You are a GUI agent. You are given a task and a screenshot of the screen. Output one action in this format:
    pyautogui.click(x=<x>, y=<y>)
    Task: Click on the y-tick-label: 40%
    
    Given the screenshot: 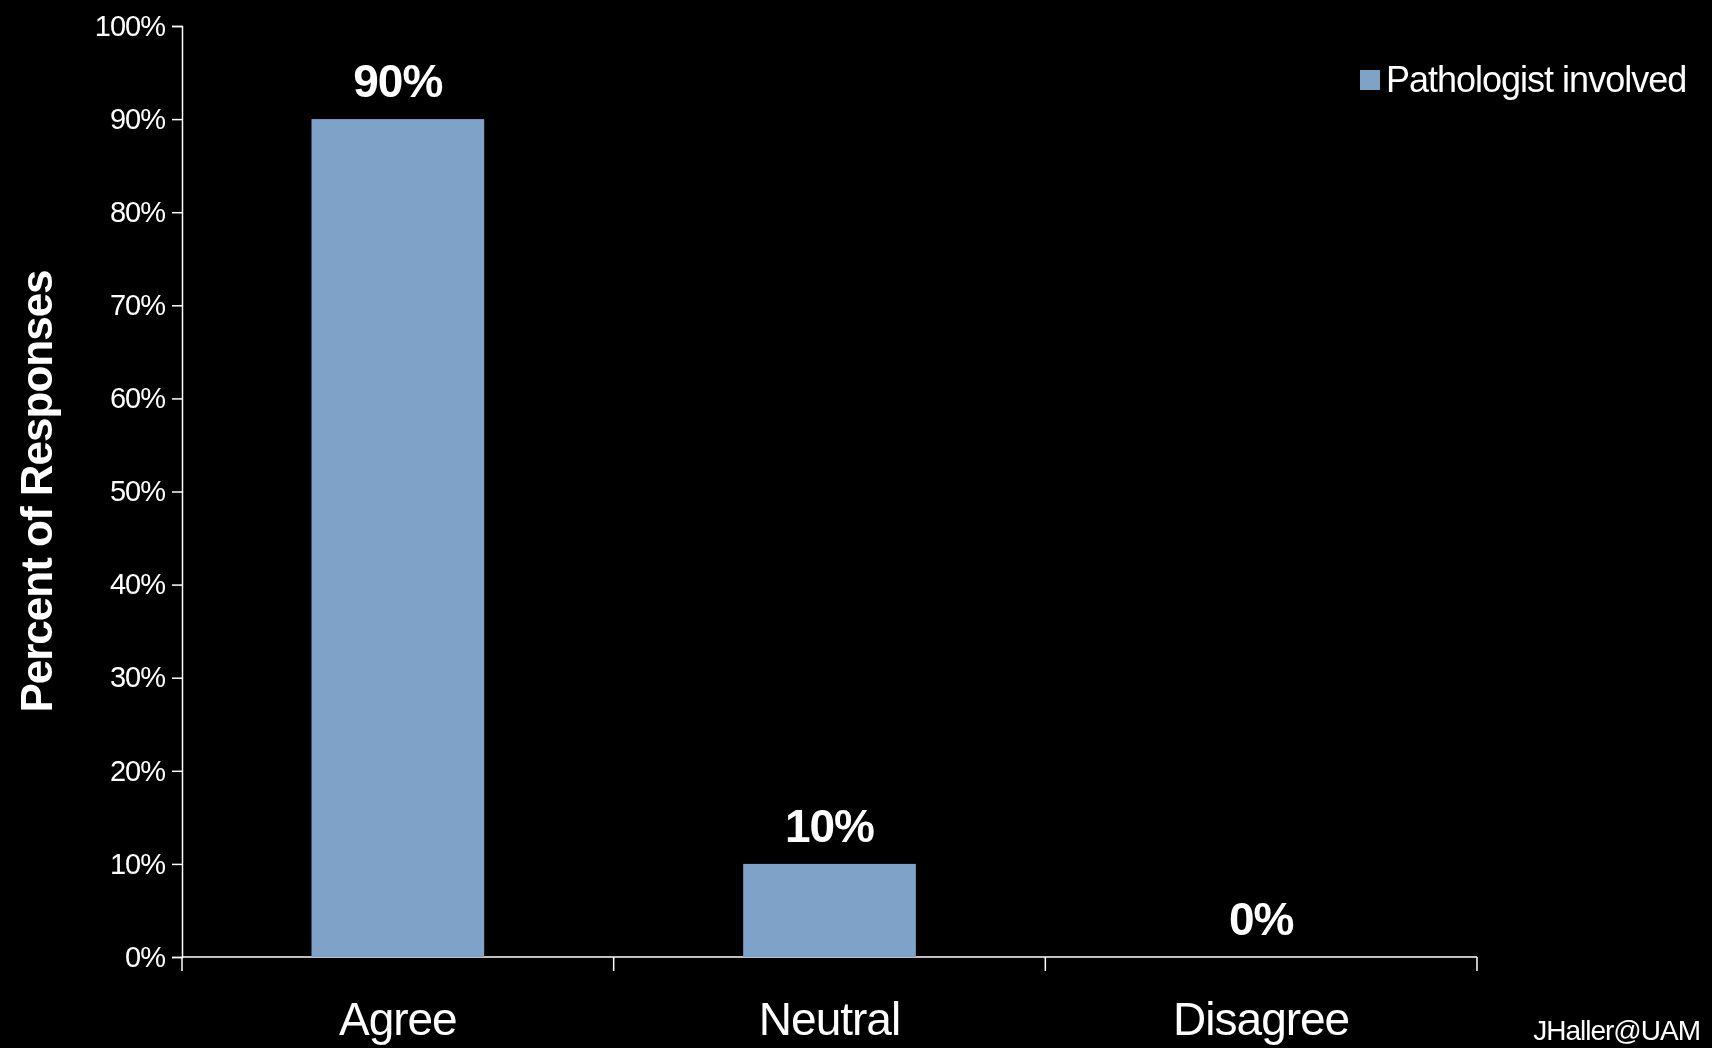 What is the action you would take?
    pyautogui.click(x=137, y=584)
    